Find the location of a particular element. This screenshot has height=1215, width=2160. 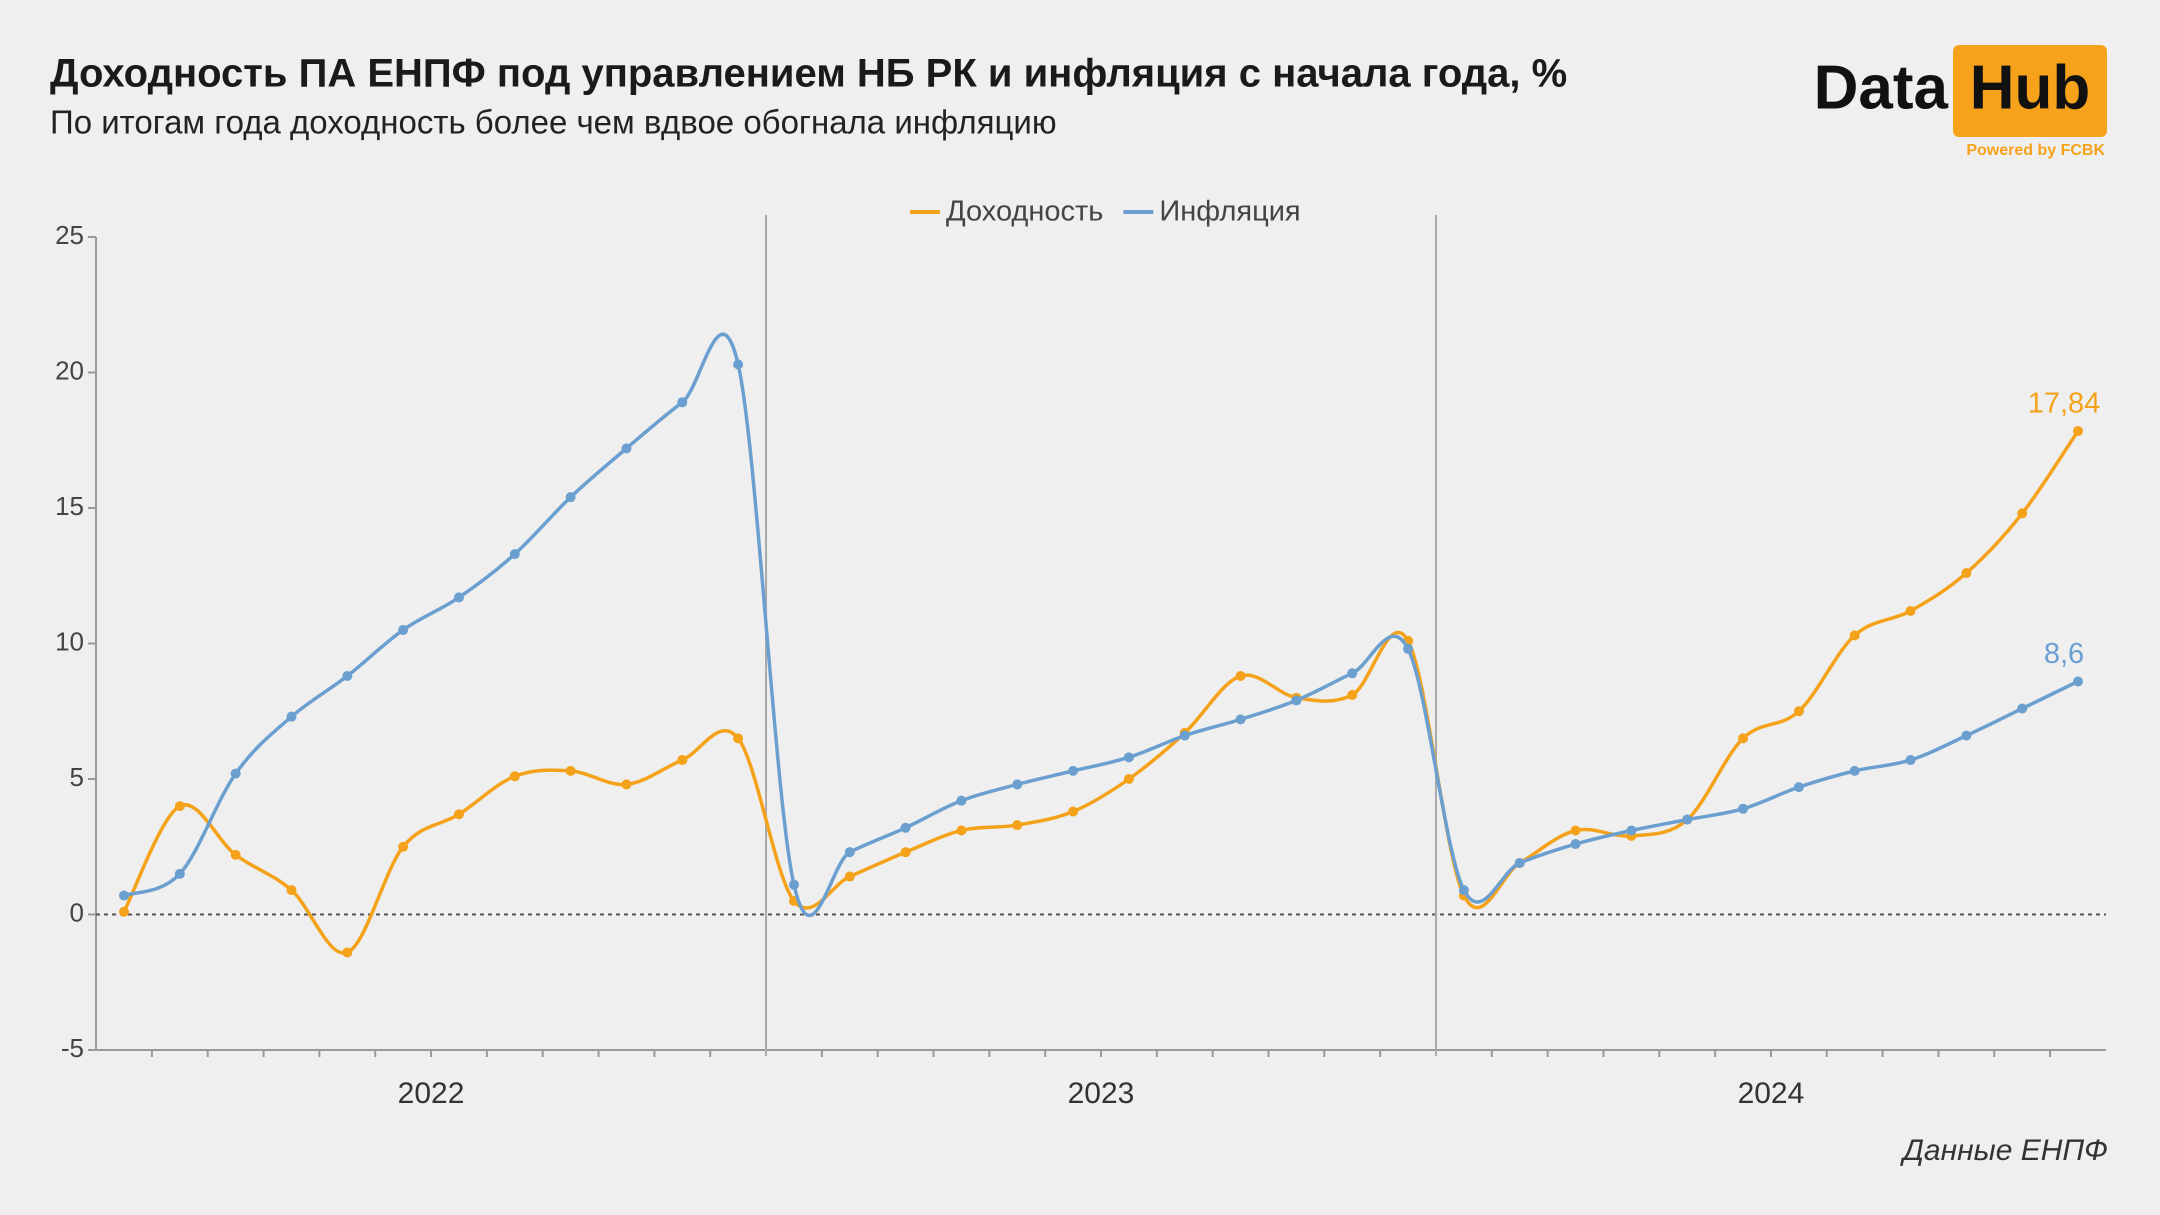

y-tick-label: 25 is located at coordinates (69, 235).